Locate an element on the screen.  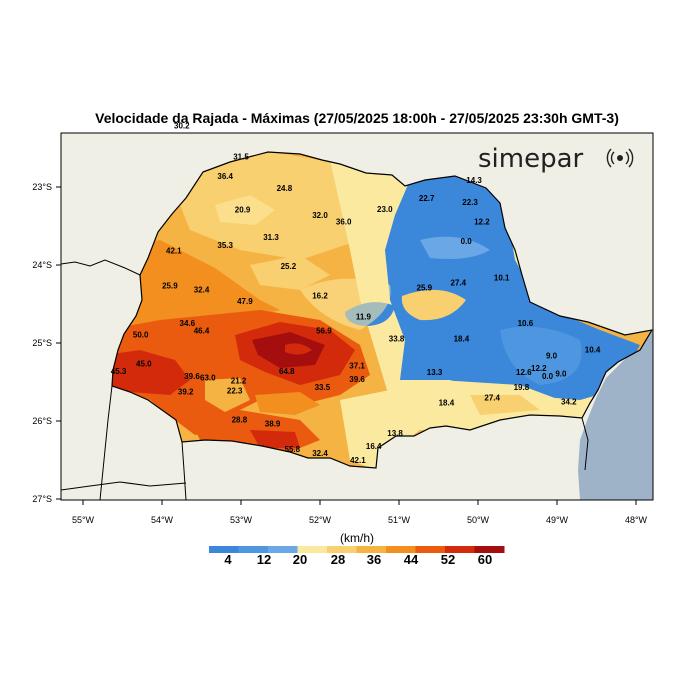
station-value: 14.3 is located at coordinates (474, 180).